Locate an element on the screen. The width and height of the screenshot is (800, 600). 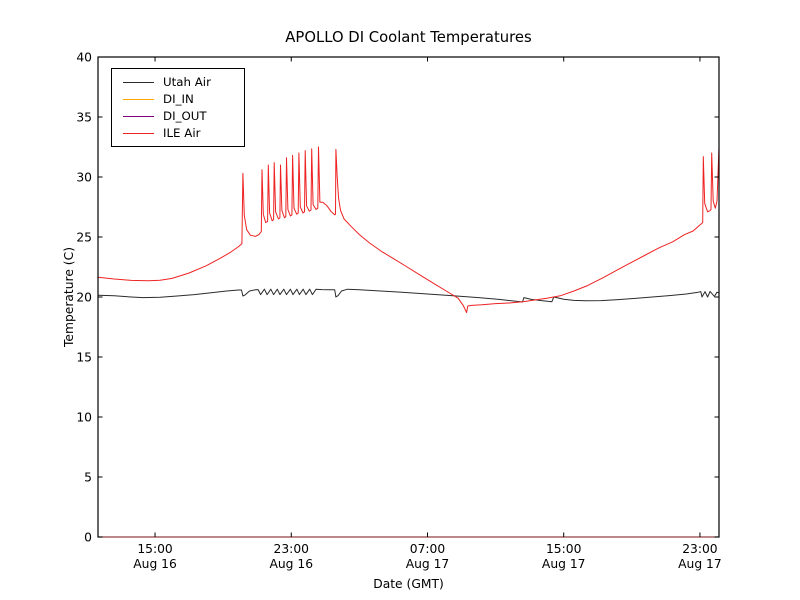
x-axis-label: Date (GMT) is located at coordinates (408, 584).